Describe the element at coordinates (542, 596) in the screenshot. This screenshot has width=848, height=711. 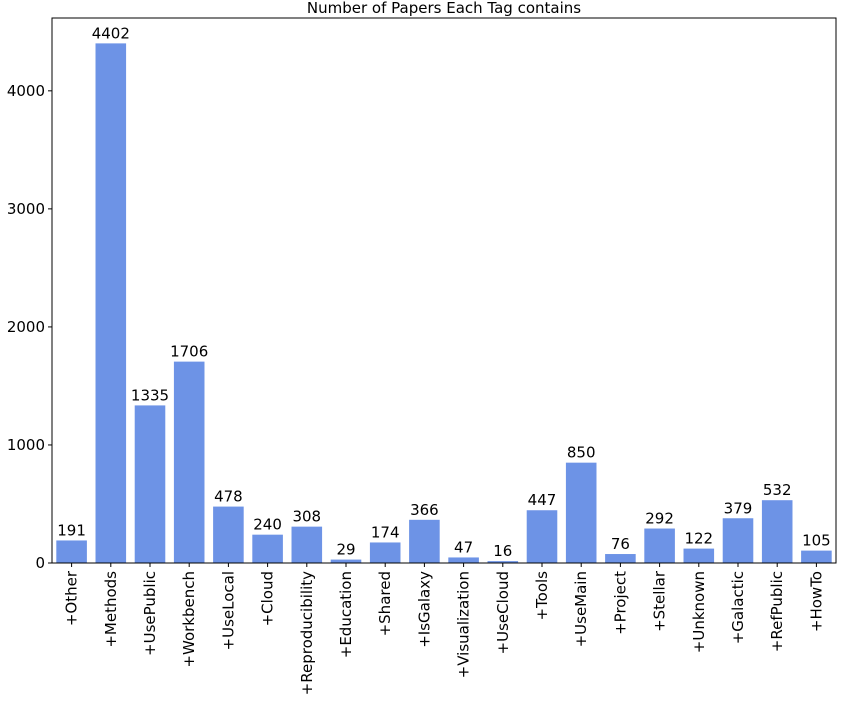
I see `x-tick-label: +Tools` at that location.